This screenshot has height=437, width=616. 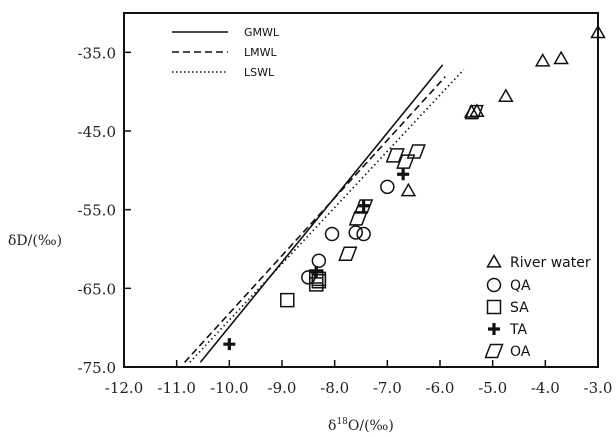 What do you see at coordinates (537, 306) in the screenshot?
I see `legend-markers: River water QA SA TA OA` at bounding box center [537, 306].